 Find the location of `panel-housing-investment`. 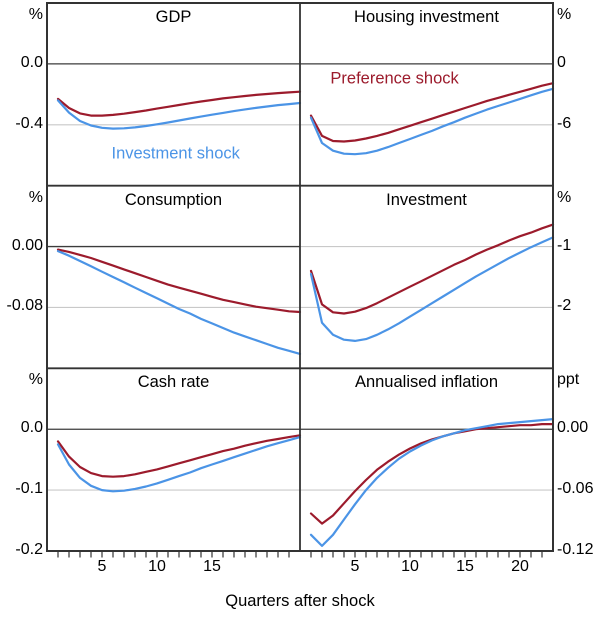

panel-housing-investment is located at coordinates (427, 109).